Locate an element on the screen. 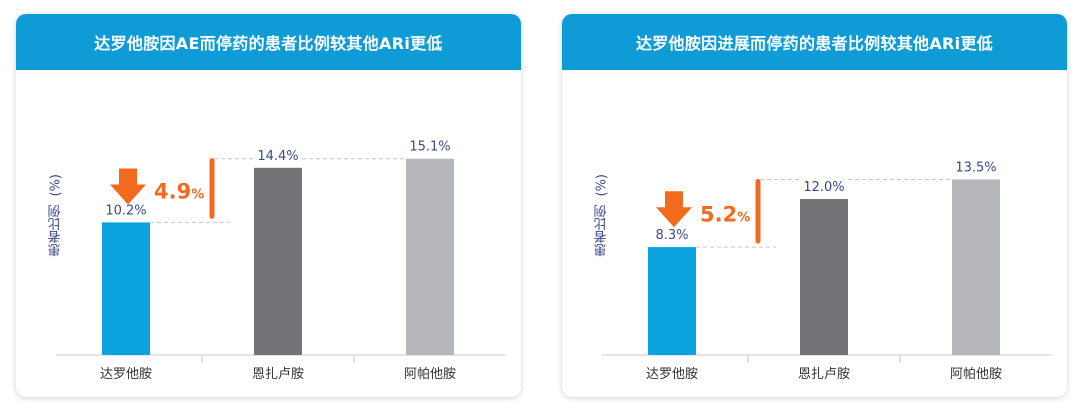 The image size is (1080, 403). data-label: 12.0% is located at coordinates (823, 187).